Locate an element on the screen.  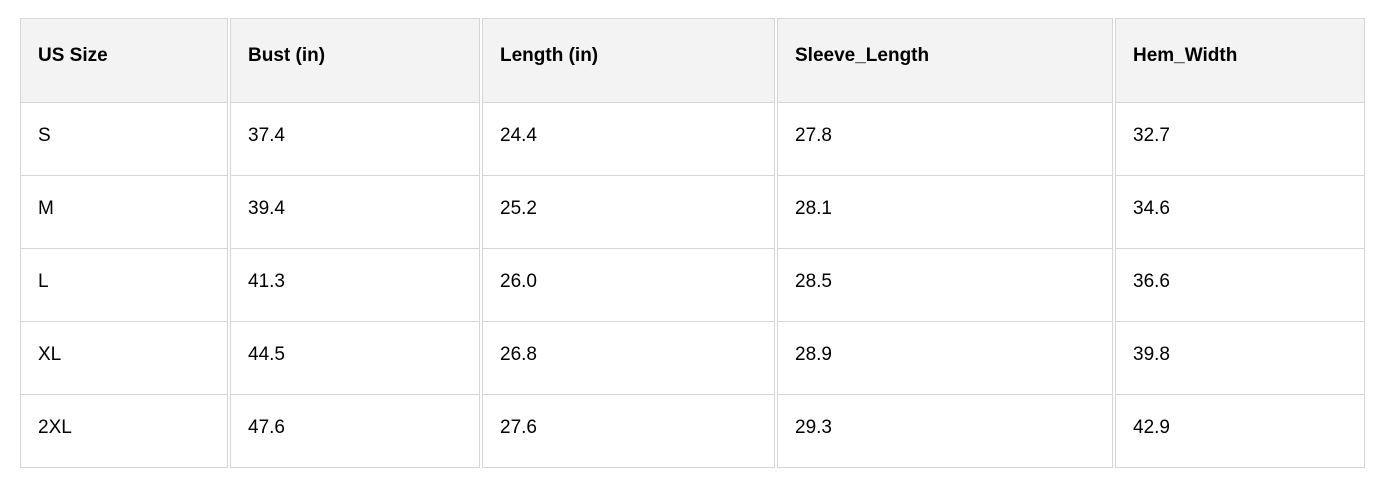
measurement-cell: 44.5 is located at coordinates (355, 358).